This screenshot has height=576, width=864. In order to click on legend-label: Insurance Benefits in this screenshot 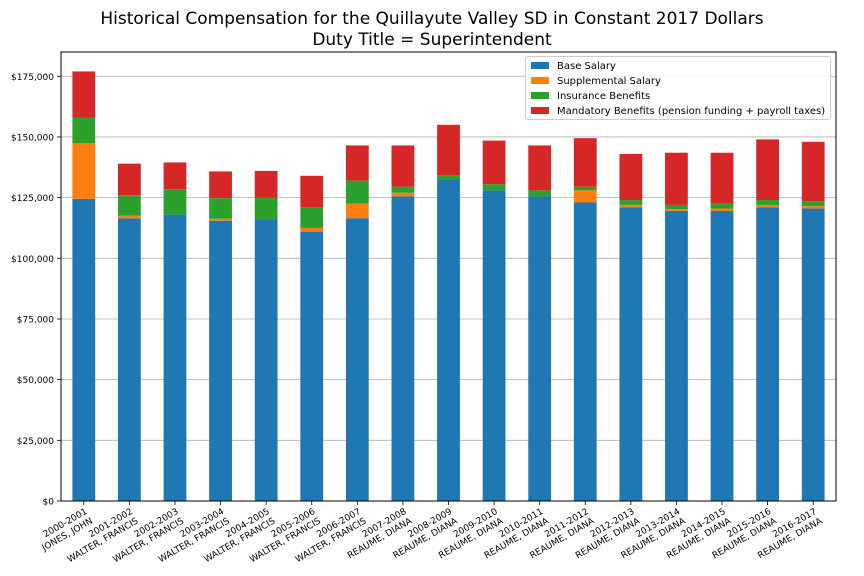, I will do `click(604, 96)`.